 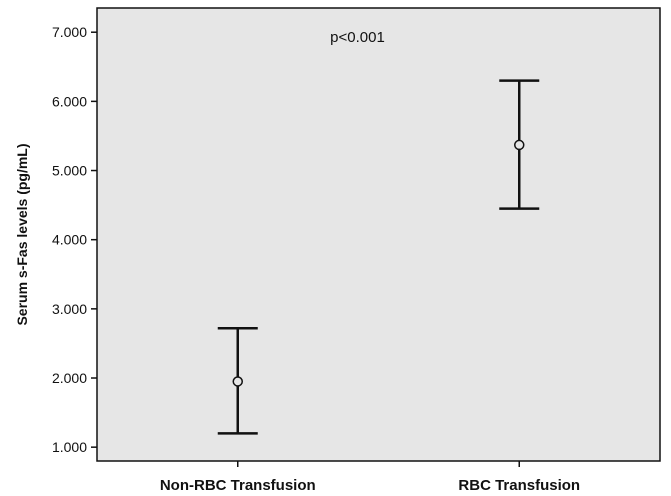 I want to click on y-tick-label: 6.000, so click(x=69, y=101).